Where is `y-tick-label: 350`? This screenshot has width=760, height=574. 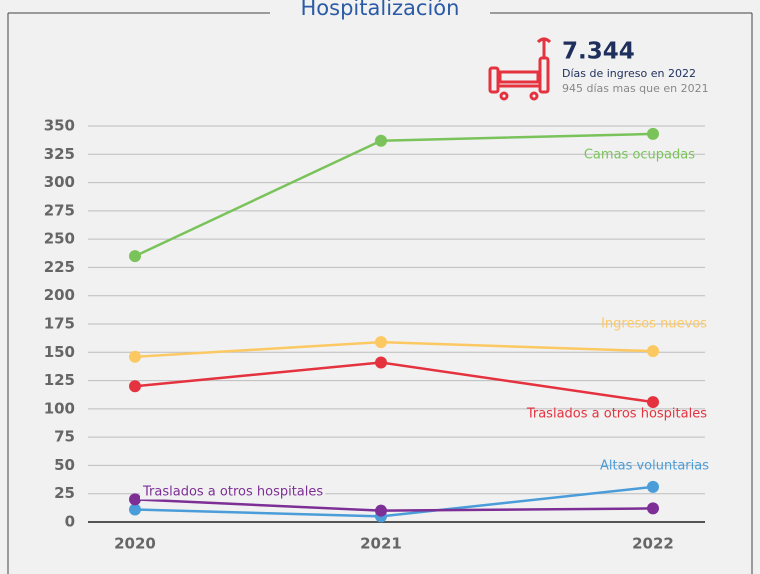
y-tick-label: 350 is located at coordinates (59, 126).